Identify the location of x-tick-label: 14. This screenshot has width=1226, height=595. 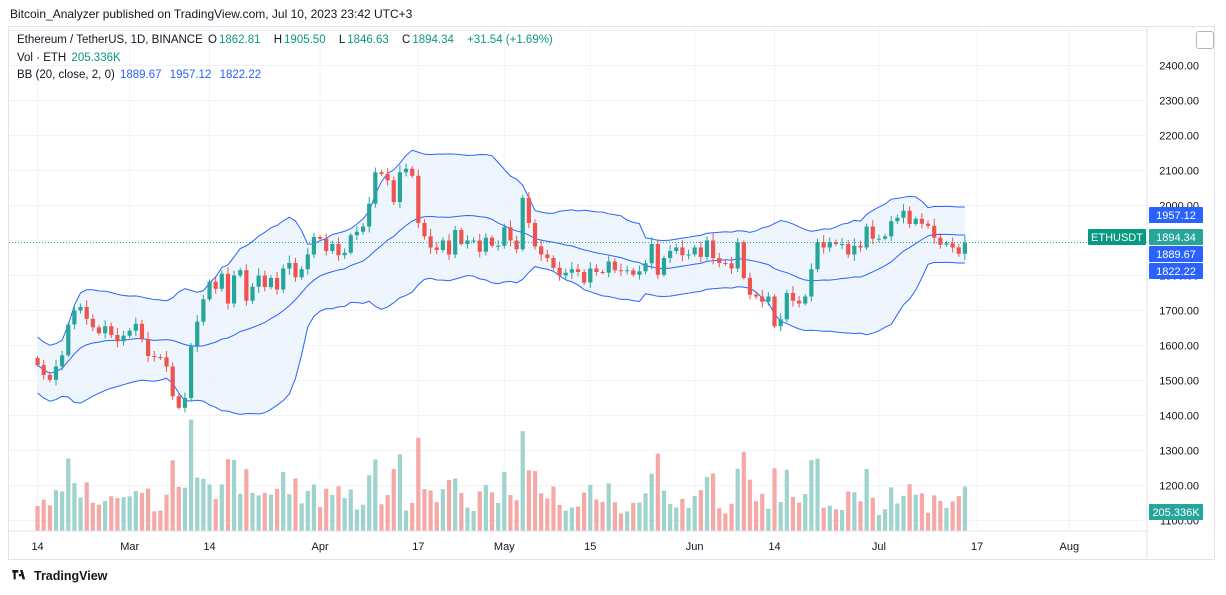
(209, 547).